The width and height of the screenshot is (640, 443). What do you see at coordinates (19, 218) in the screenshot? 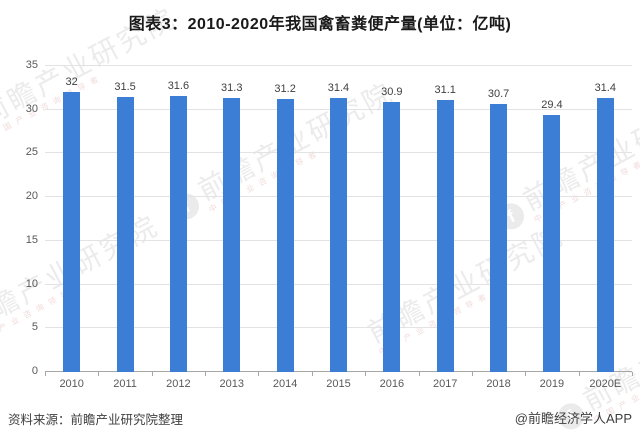
I see `y-axis: 0 5 10 15 20 25 30 35` at bounding box center [19, 218].